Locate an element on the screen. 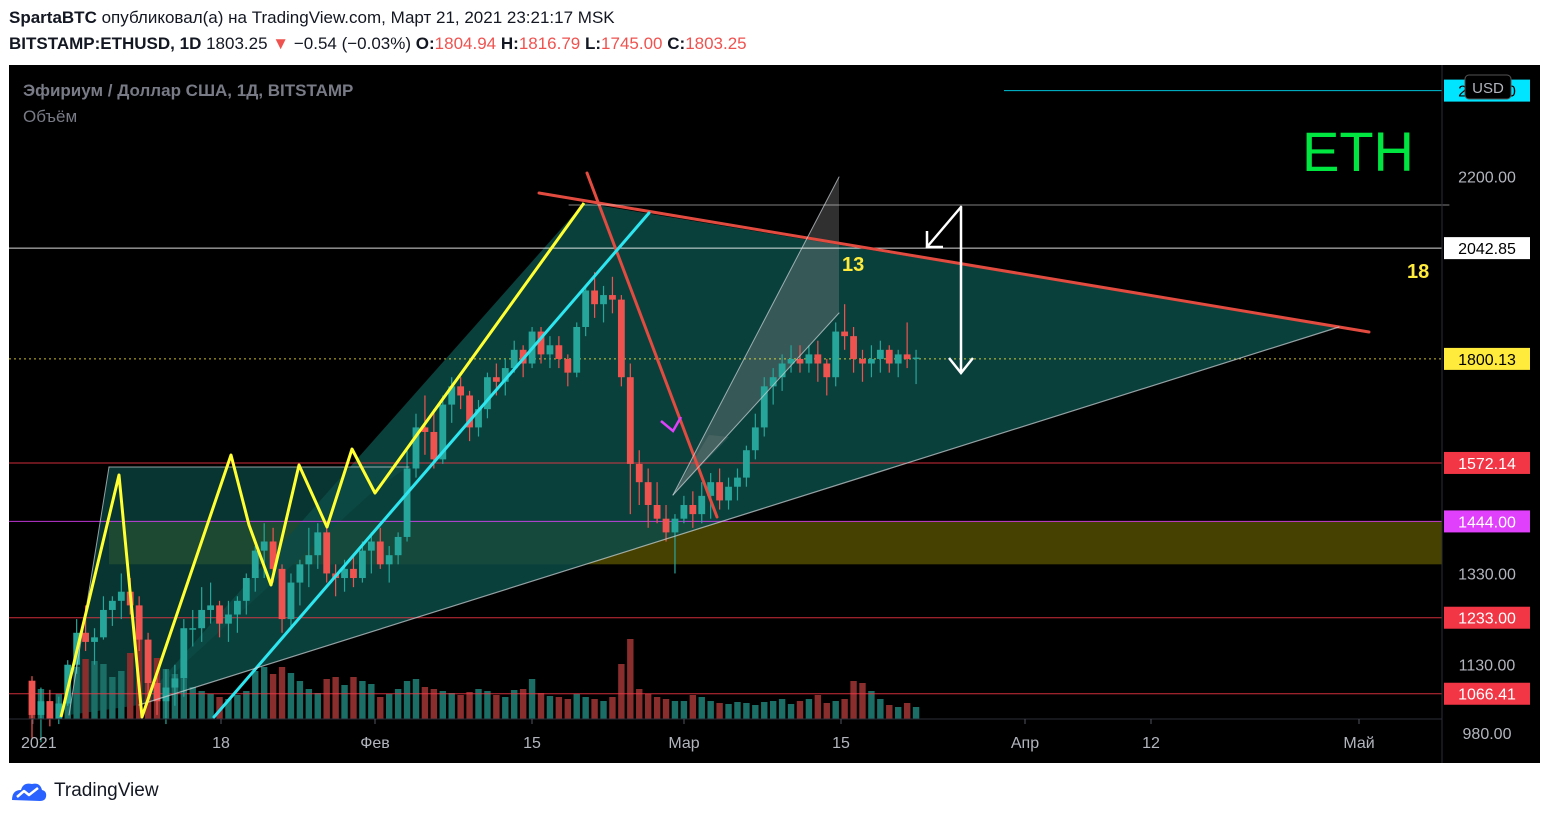  breakdown-line is located at coordinates (652, 345).